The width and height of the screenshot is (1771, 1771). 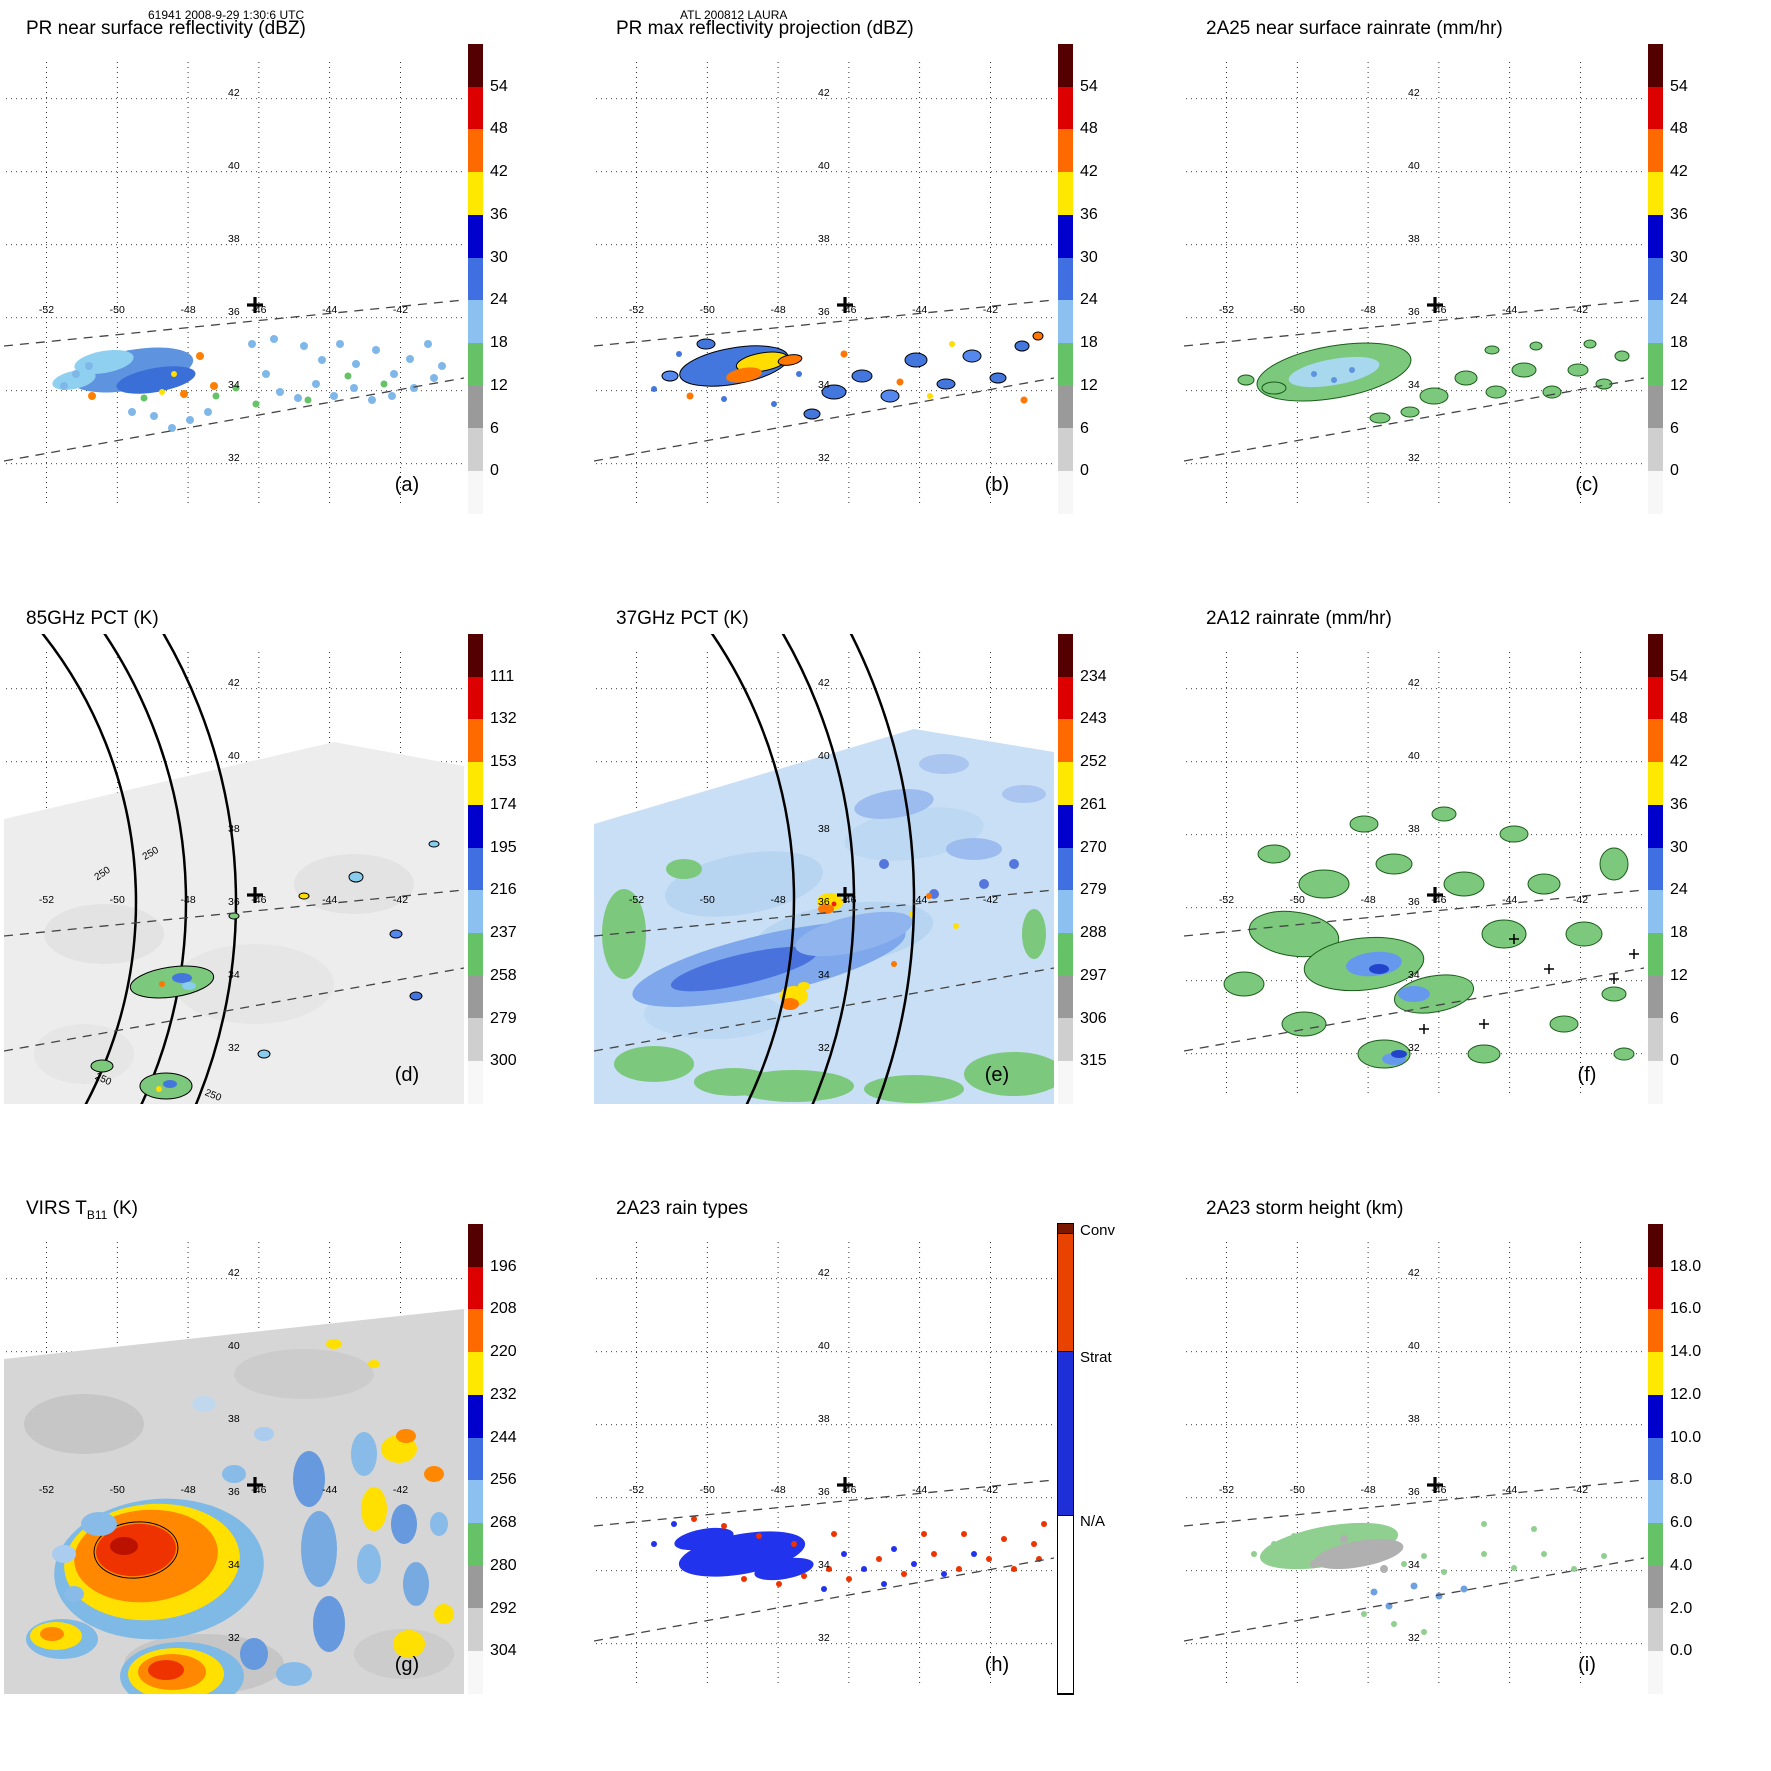 I want to click on colorbar-tick-label: 270, so click(x=1093, y=847).